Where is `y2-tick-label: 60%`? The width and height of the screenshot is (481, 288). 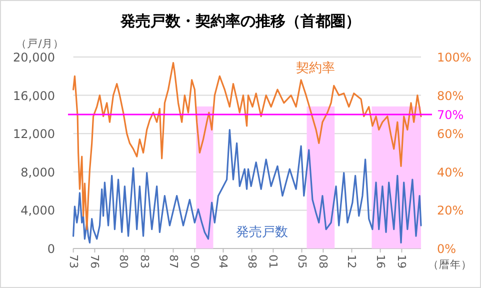 y2-tick-label: 60% is located at coordinates (450, 134).